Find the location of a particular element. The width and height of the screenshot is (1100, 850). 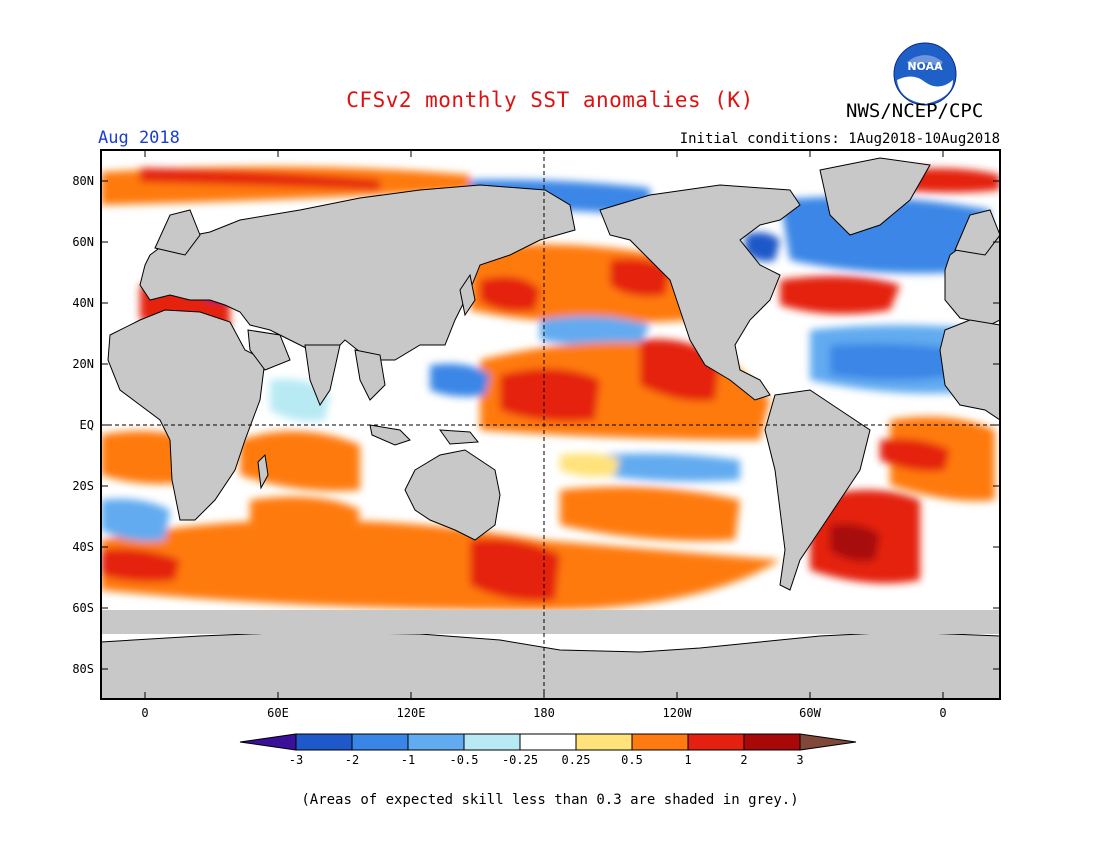

lat-label: 20N is located at coordinates (83, 364).